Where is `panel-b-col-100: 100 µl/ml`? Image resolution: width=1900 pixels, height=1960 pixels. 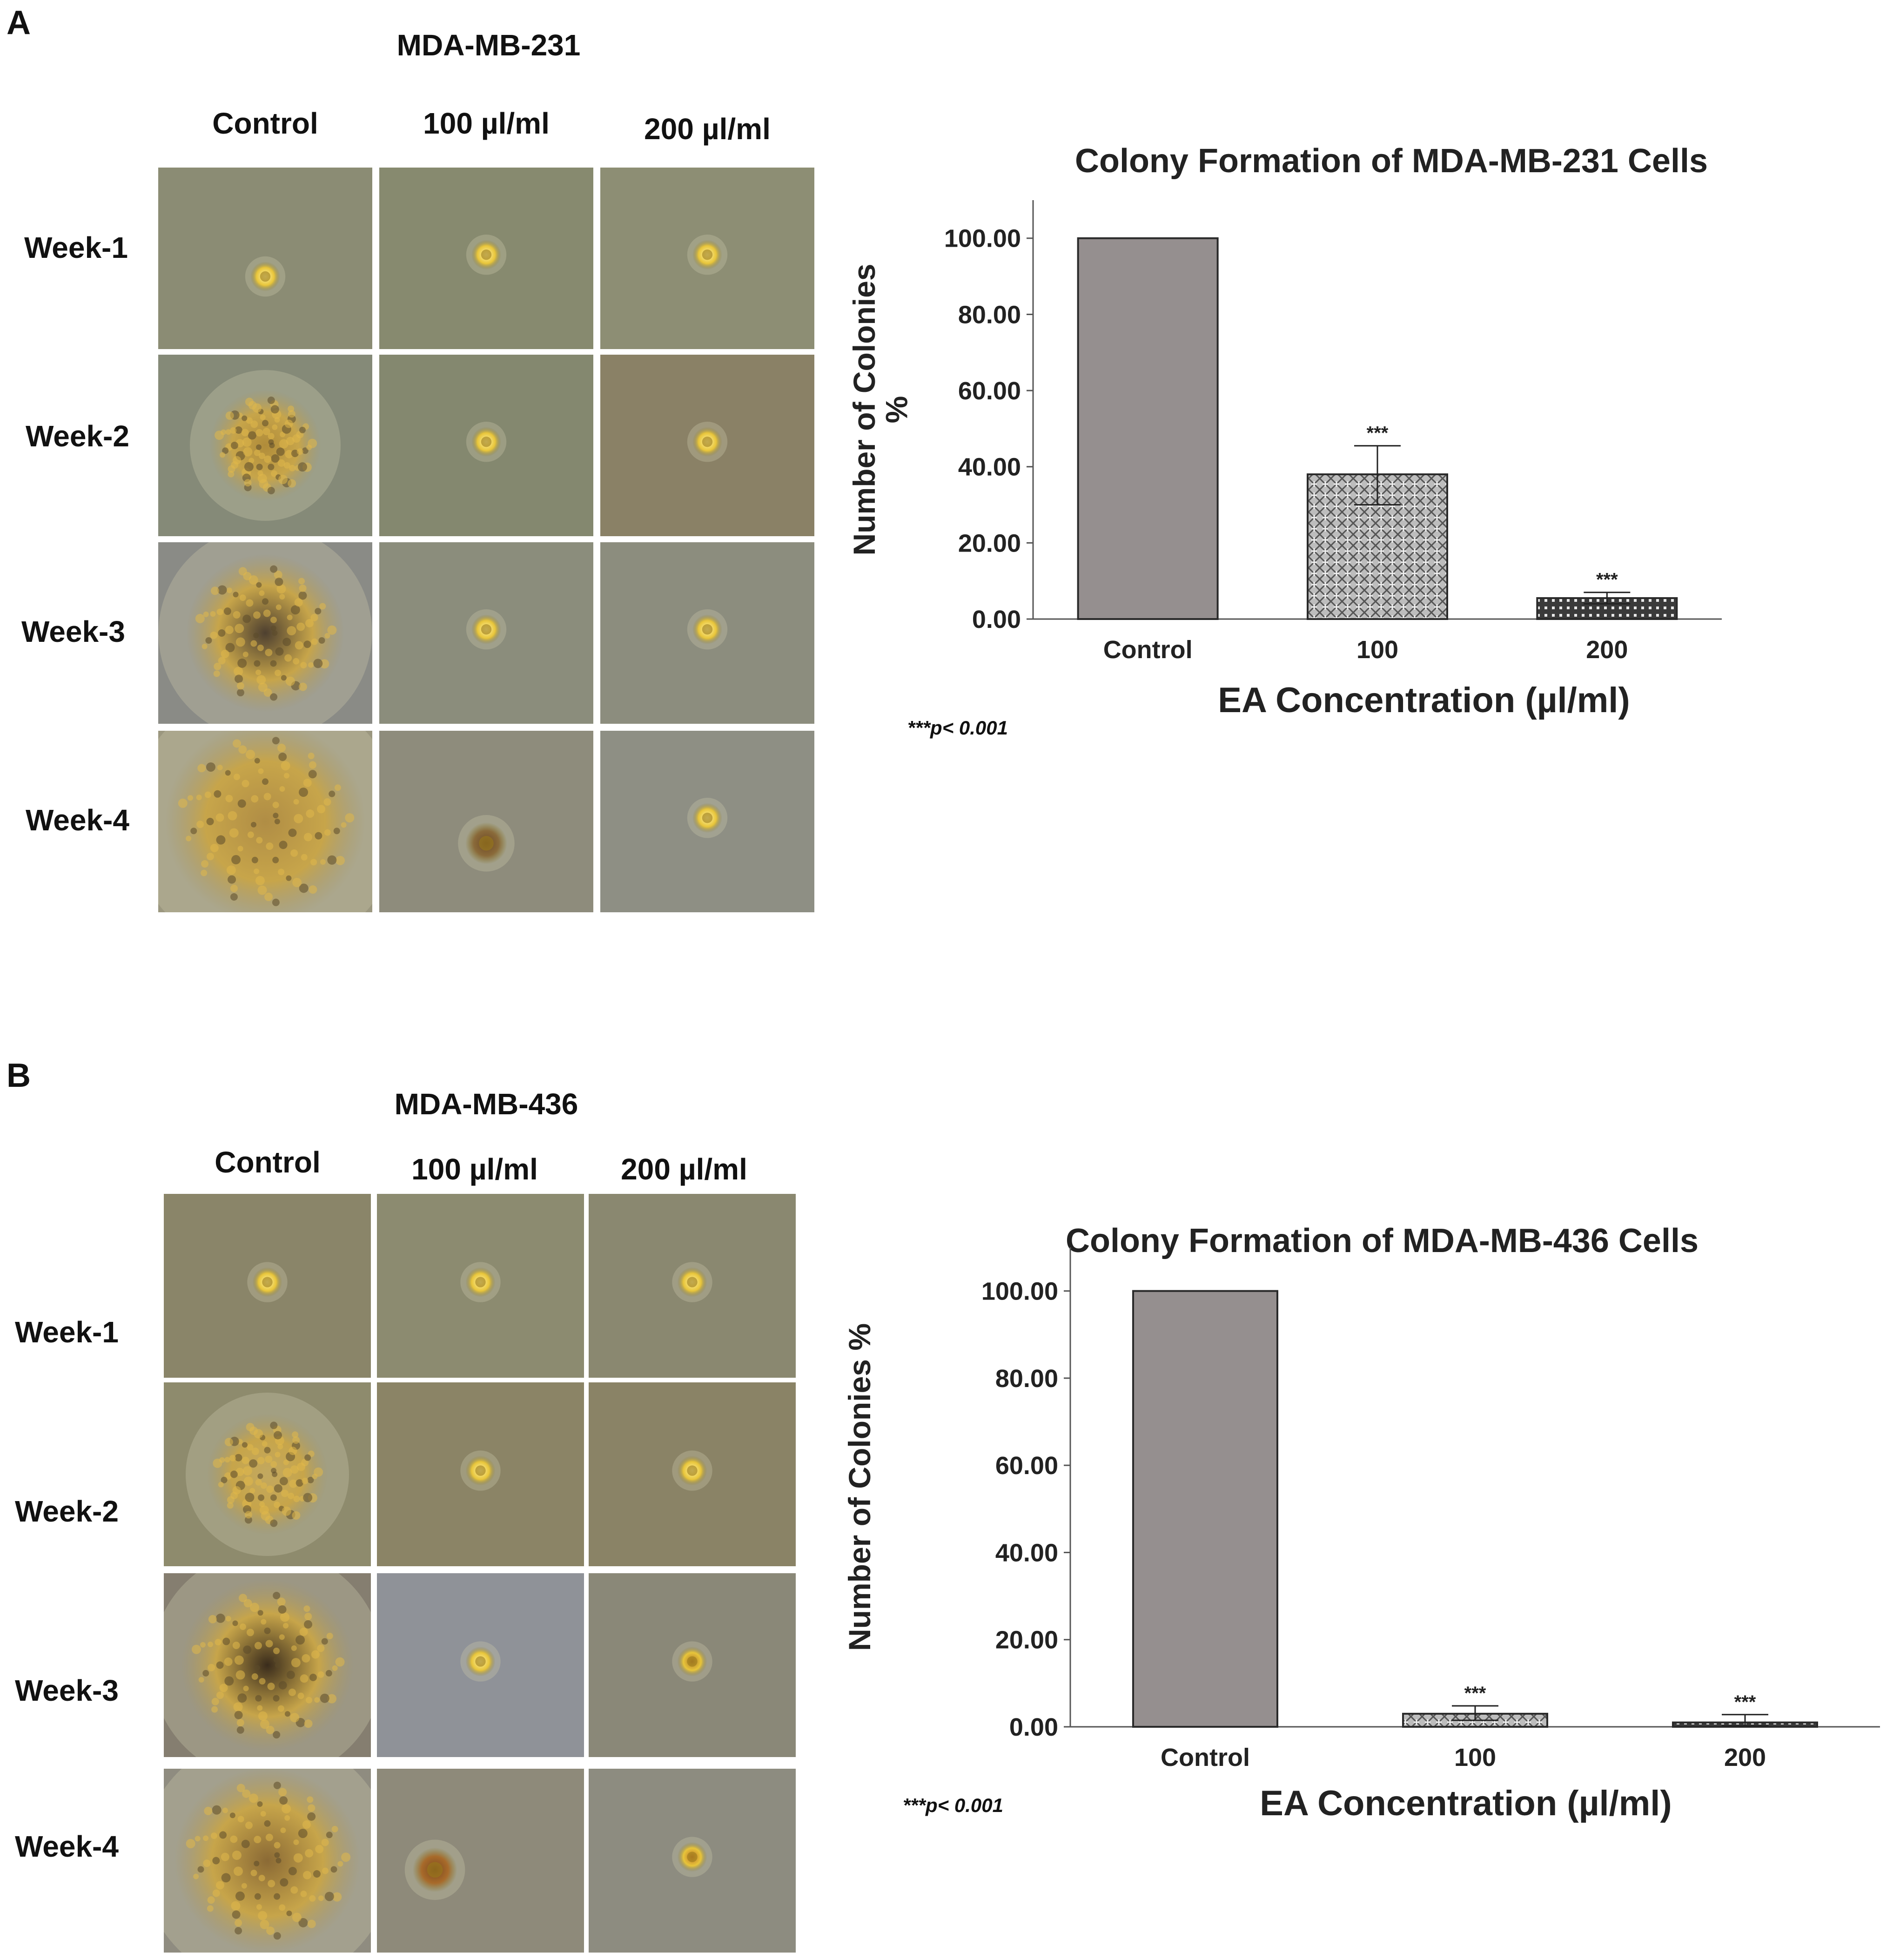 panel-b-col-100: 100 µl/ml is located at coordinates (474, 1169).